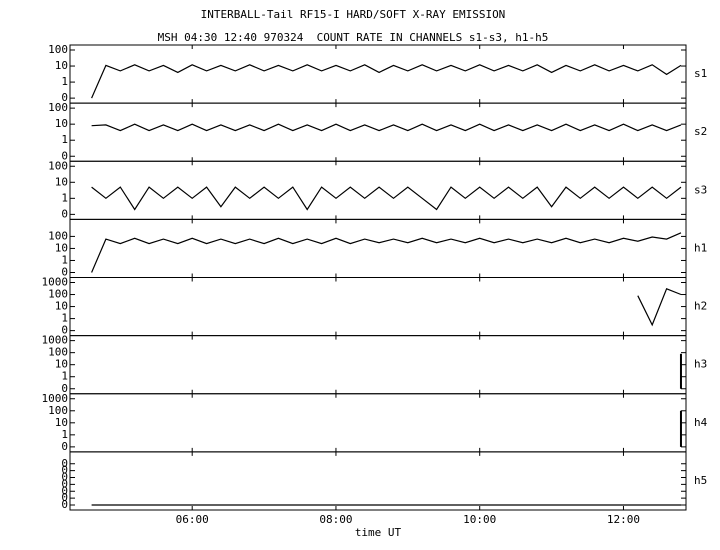  I want to click on panel-label: h5, so click(700, 480).